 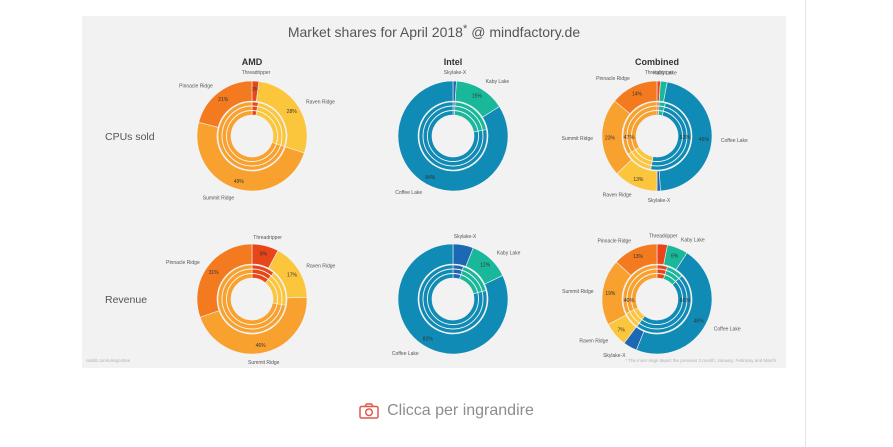 I want to click on series-label-amd-revenue-summit-ridge: Summit Ridge, so click(x=264, y=363).